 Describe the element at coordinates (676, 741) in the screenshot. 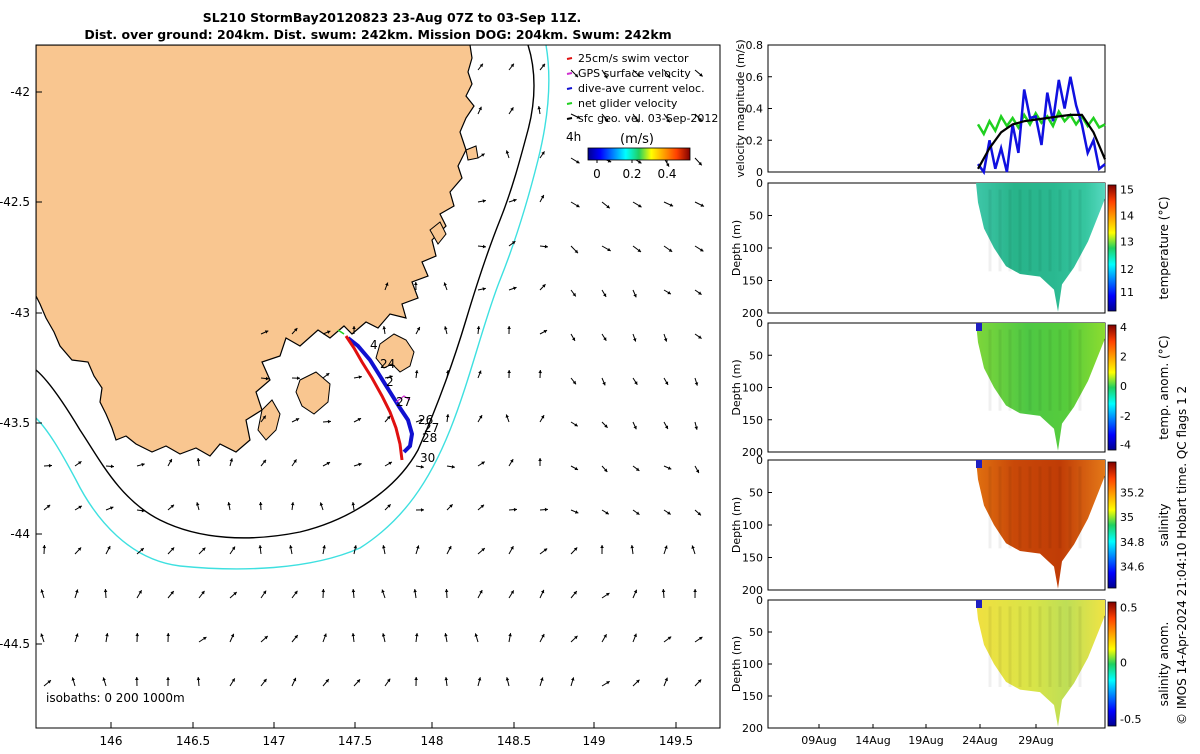

I see `map-xtick-label: 149.5` at that location.